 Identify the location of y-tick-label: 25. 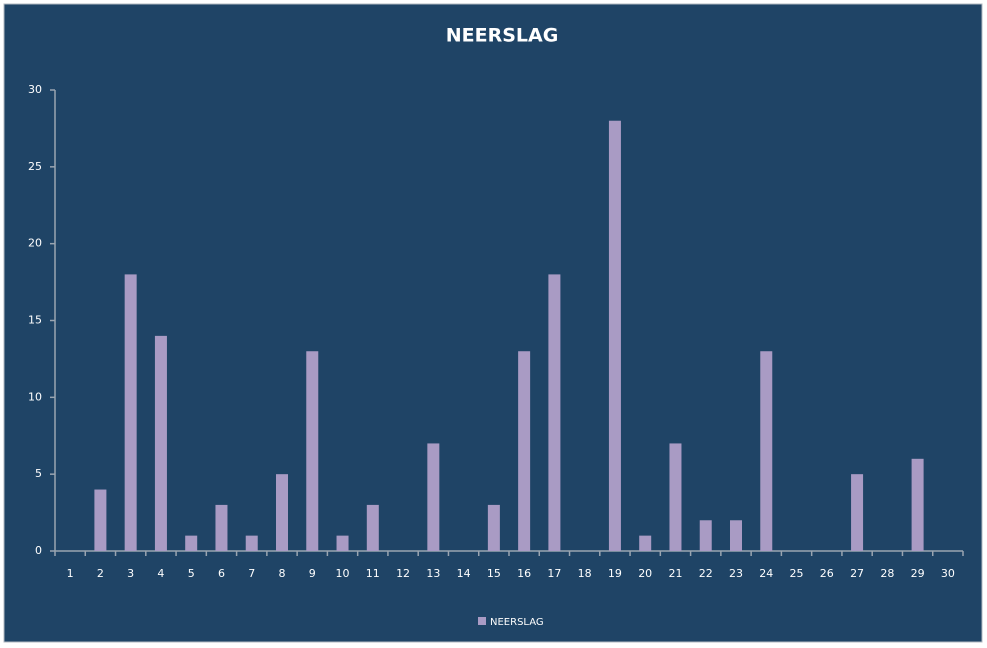
(35, 166).